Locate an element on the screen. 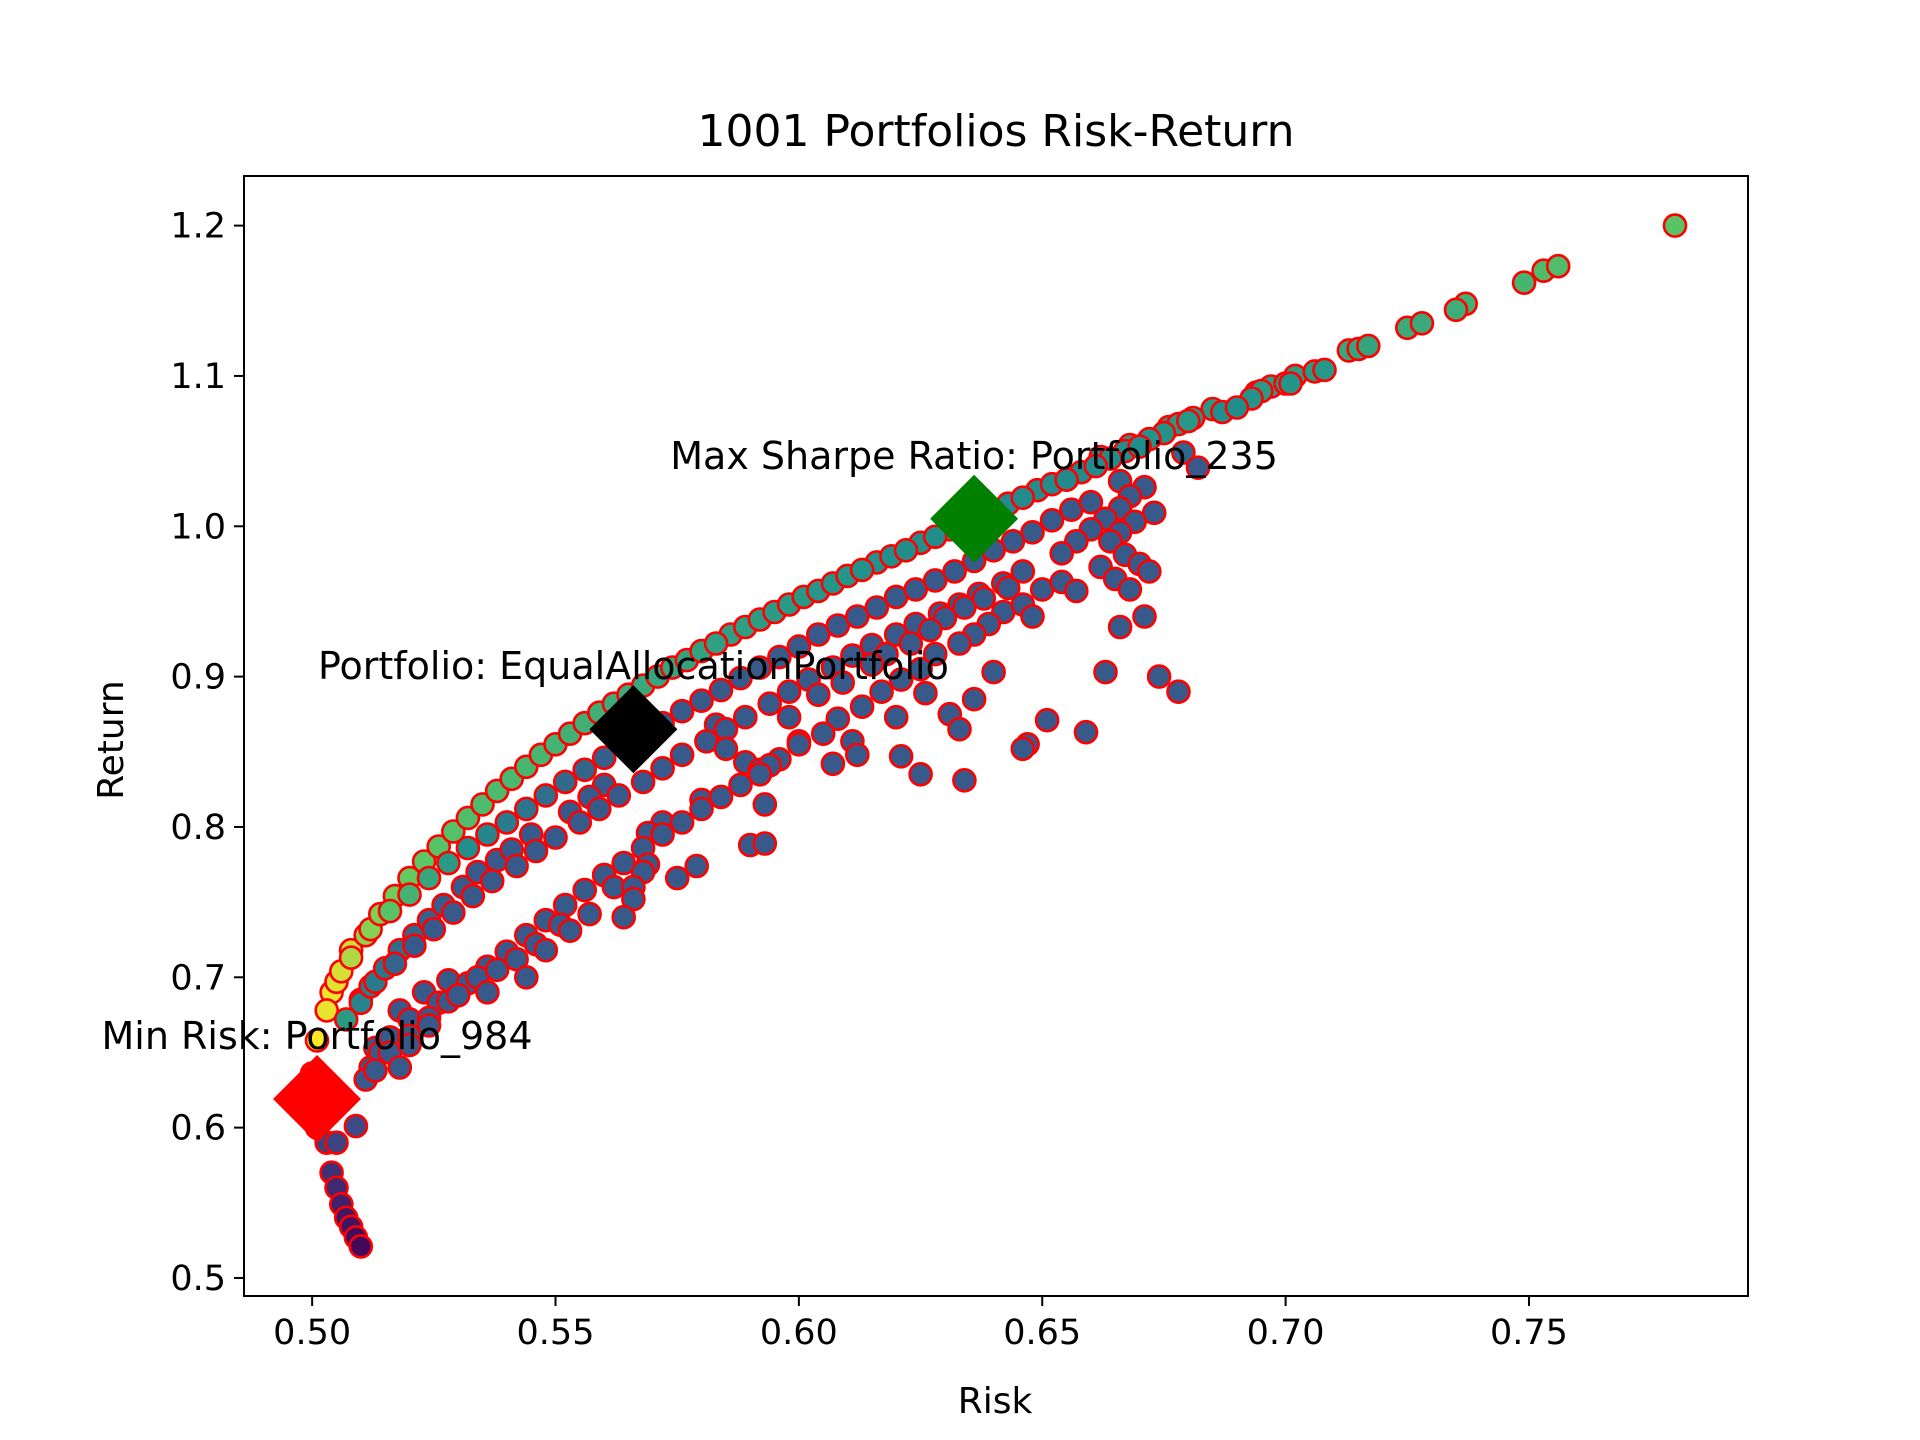 The height and width of the screenshot is (1440, 1920). chart-title: 1001 Portfolios Risk-Return is located at coordinates (996, 131).